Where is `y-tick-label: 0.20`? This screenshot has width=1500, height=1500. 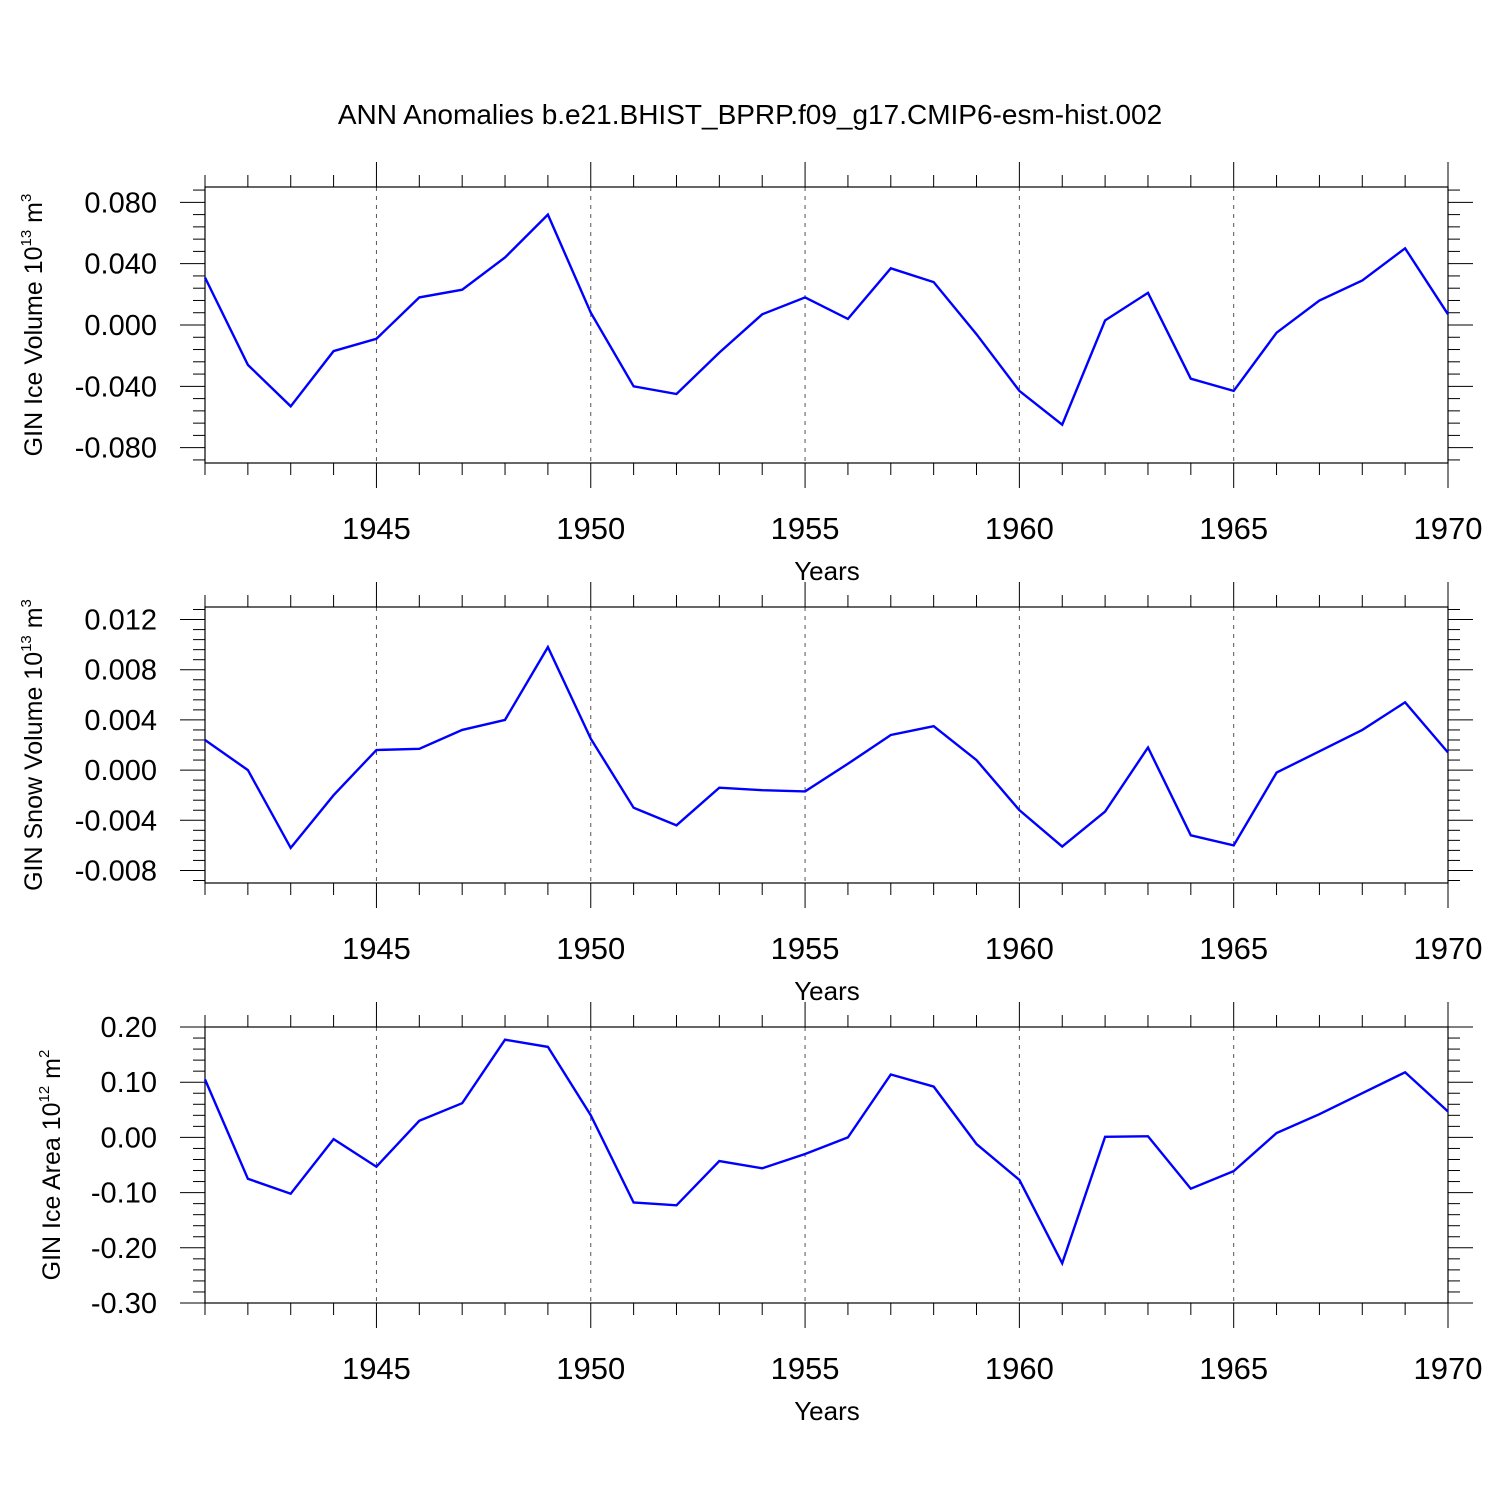
y-tick-label: 0.20 is located at coordinates (129, 1028).